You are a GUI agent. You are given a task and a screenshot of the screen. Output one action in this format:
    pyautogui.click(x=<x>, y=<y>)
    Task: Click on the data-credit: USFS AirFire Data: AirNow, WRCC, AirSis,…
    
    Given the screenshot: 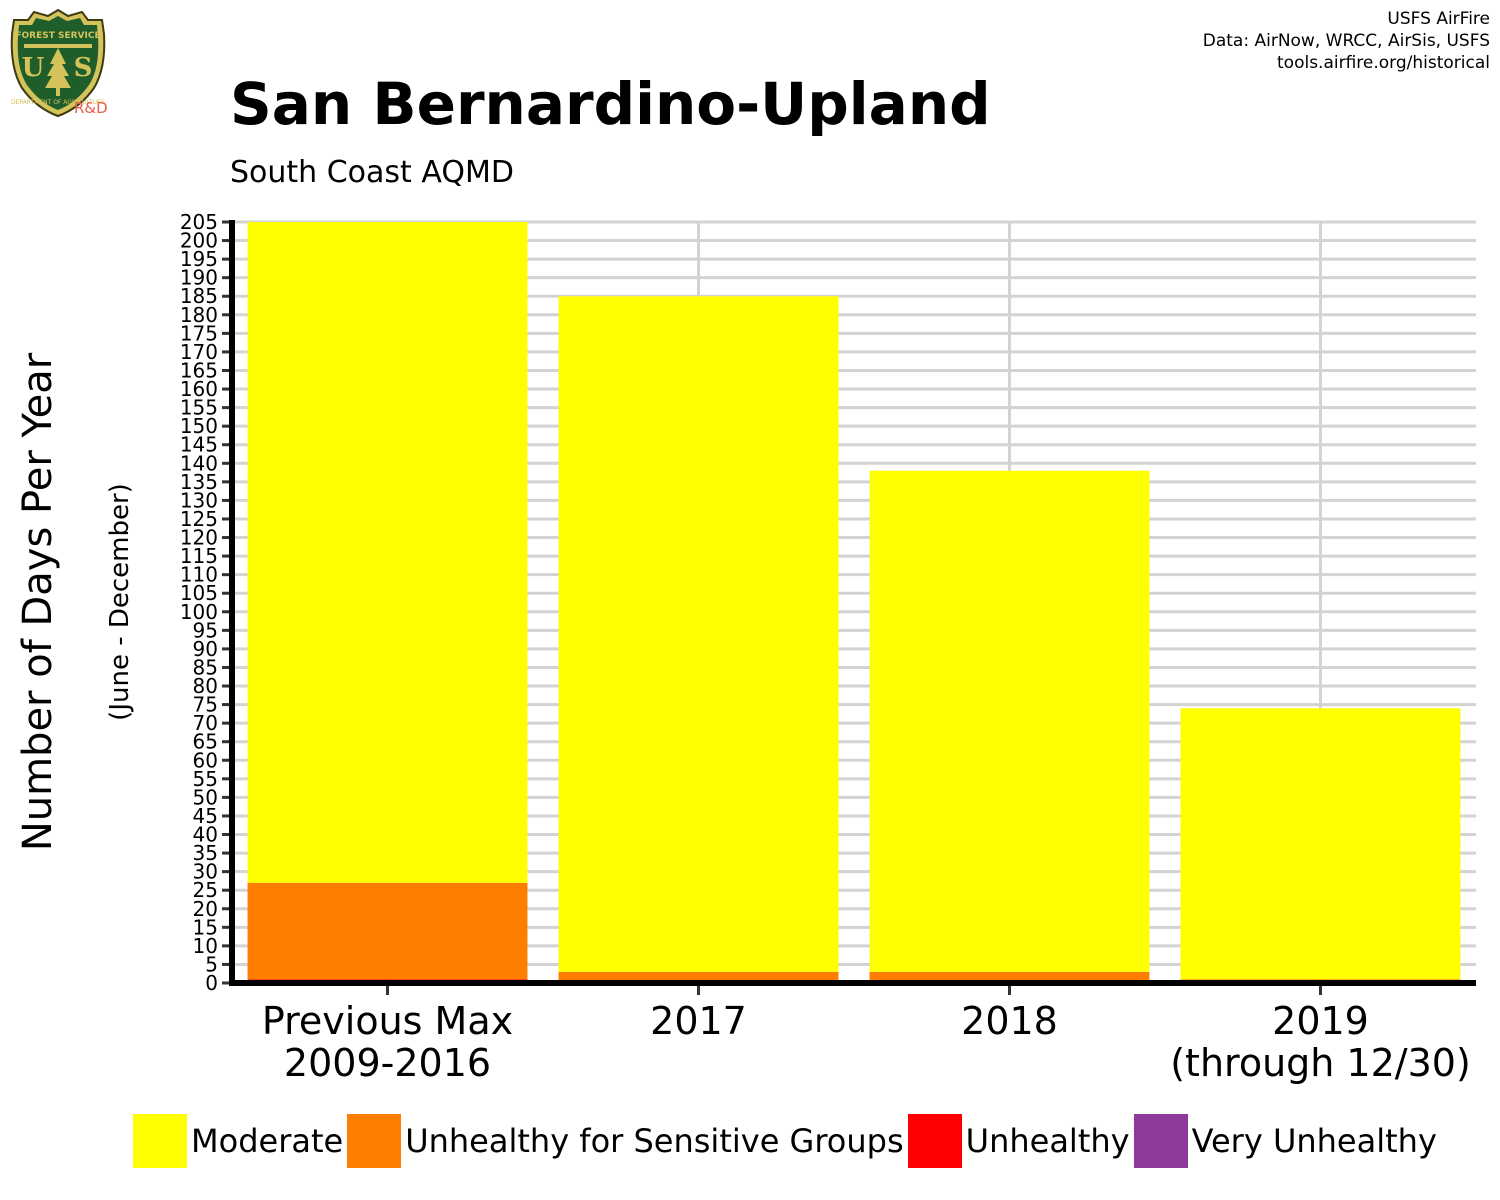 What is the action you would take?
    pyautogui.click(x=1346, y=41)
    